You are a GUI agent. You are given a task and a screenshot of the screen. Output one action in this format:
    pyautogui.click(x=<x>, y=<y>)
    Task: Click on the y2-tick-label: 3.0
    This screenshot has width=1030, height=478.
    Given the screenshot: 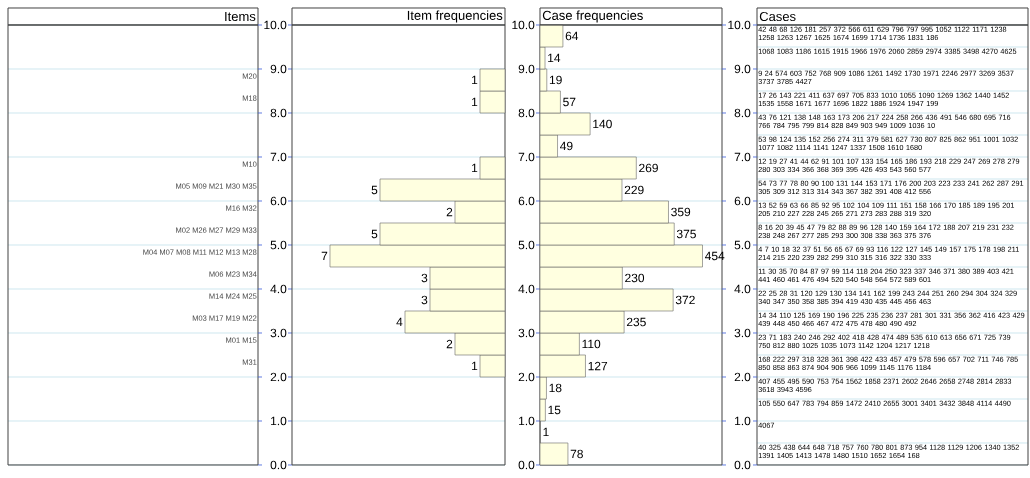 What is the action you would take?
    pyautogui.click(x=742, y=333)
    